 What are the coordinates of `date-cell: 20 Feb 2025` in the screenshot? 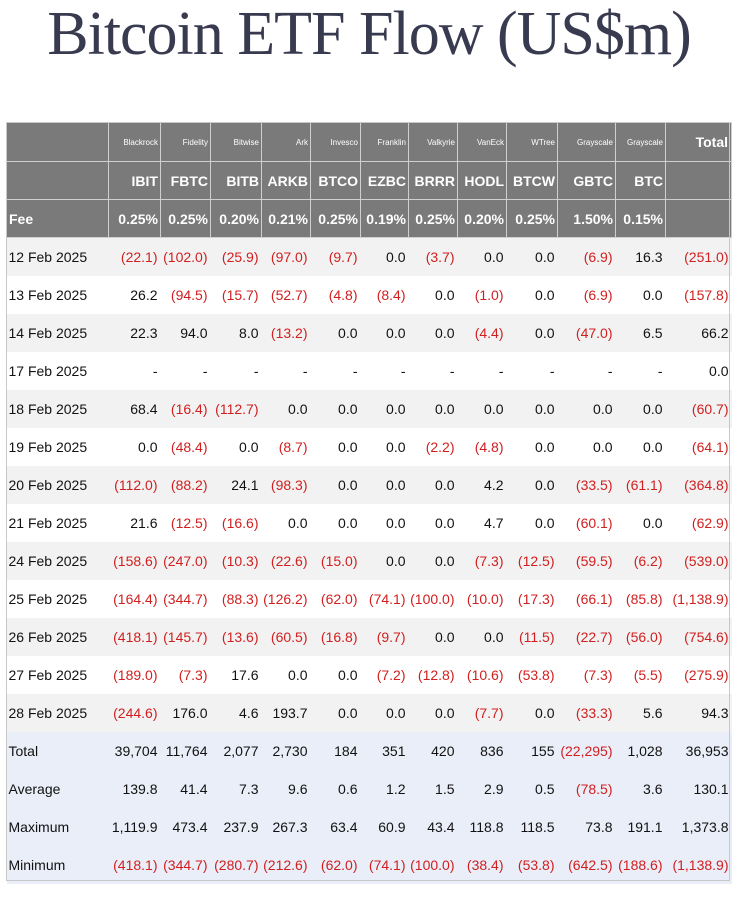 It's located at (57, 484).